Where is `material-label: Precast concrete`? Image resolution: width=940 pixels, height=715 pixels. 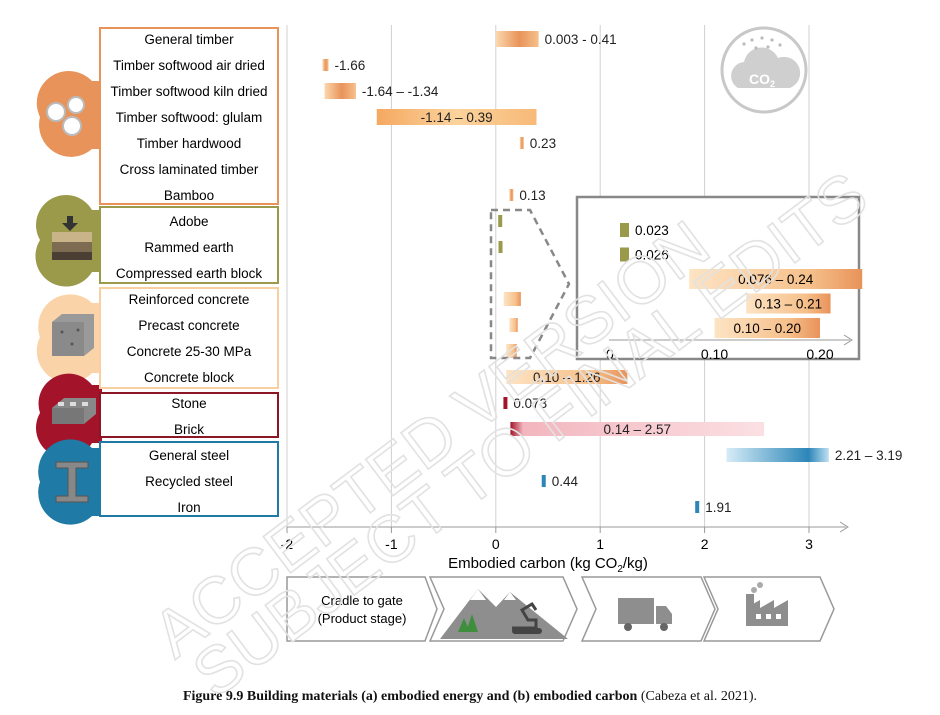
material-label: Precast concrete is located at coordinates (188, 325).